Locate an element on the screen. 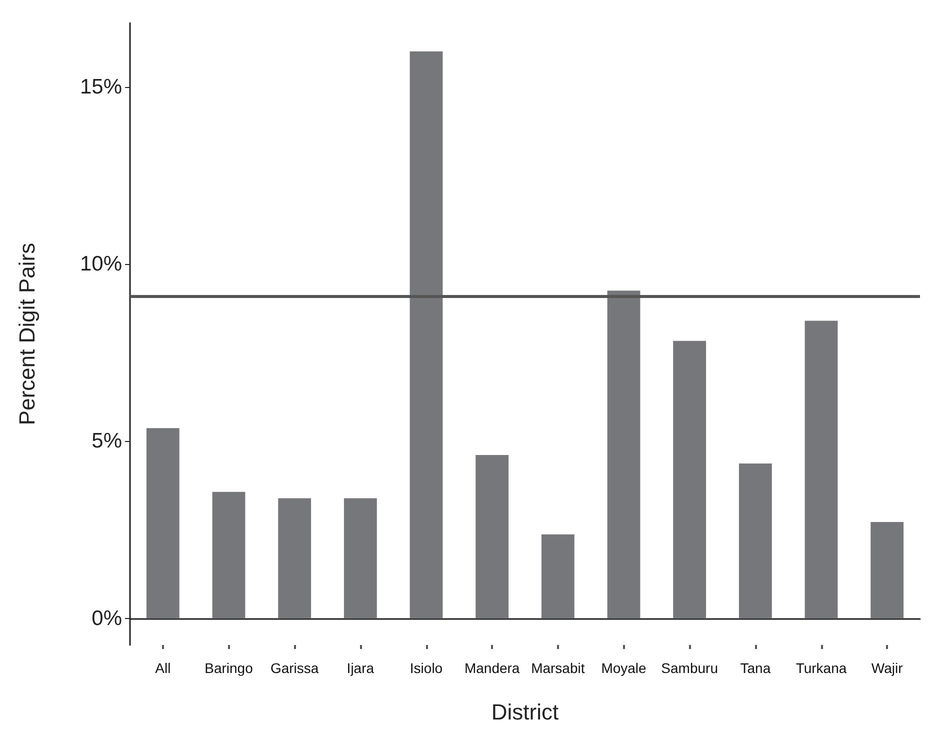 This screenshot has width=944, height=744. x-tick-label: Garissa is located at coordinates (294, 668).